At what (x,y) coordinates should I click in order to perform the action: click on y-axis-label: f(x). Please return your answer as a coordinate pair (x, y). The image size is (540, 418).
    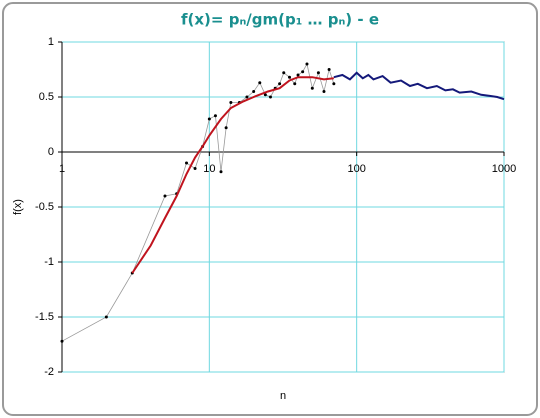
    Looking at the image, I should click on (18, 207).